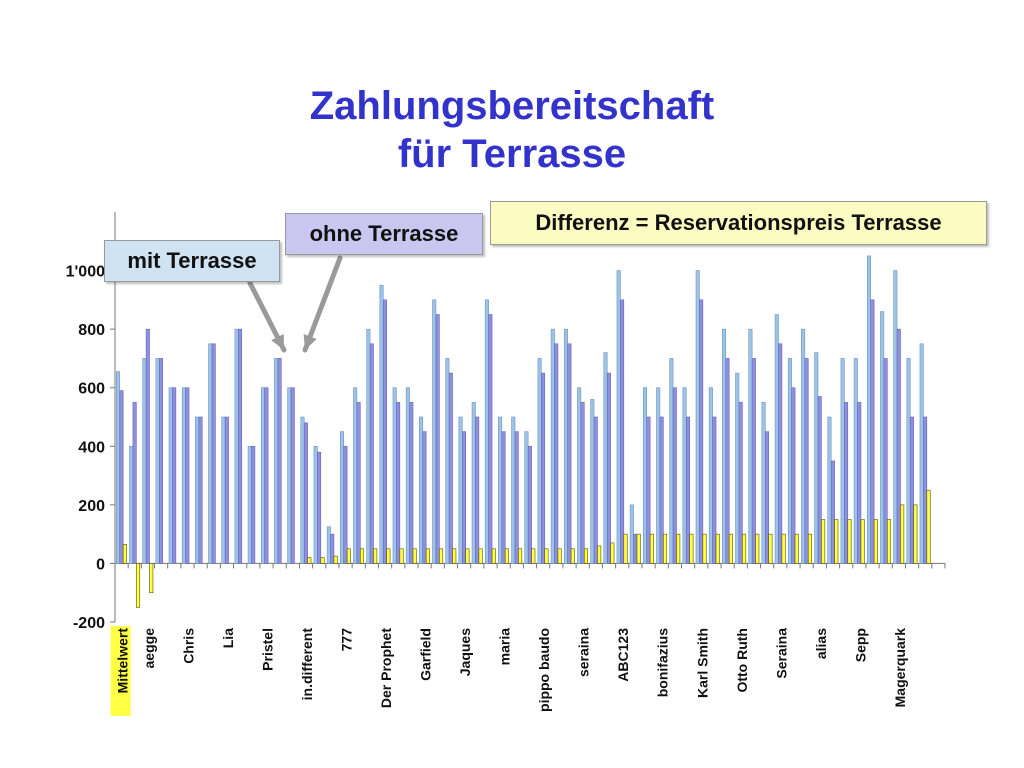 The height and width of the screenshot is (768, 1024). I want to click on y-axis-ticks: -200 0 200 400 600 800 1'000, so click(90, 448).